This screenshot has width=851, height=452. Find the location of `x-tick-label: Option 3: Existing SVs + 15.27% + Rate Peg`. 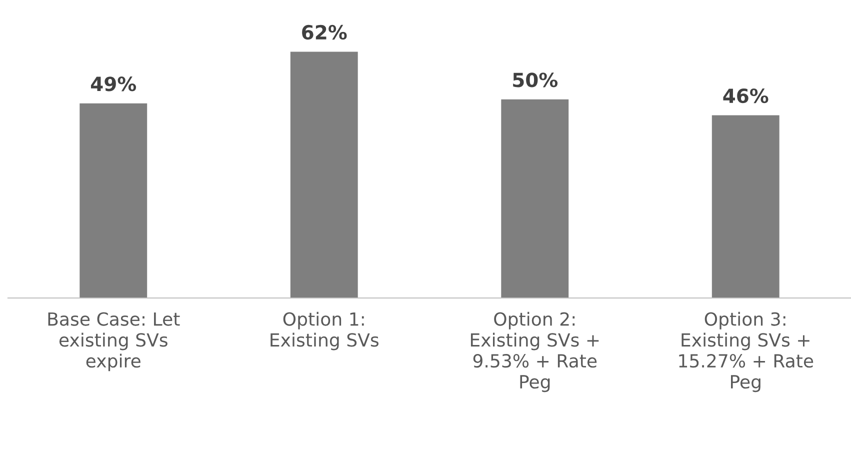

x-tick-label: Option 3: Existing SVs + 15.27% + Rate Peg is located at coordinates (746, 352).